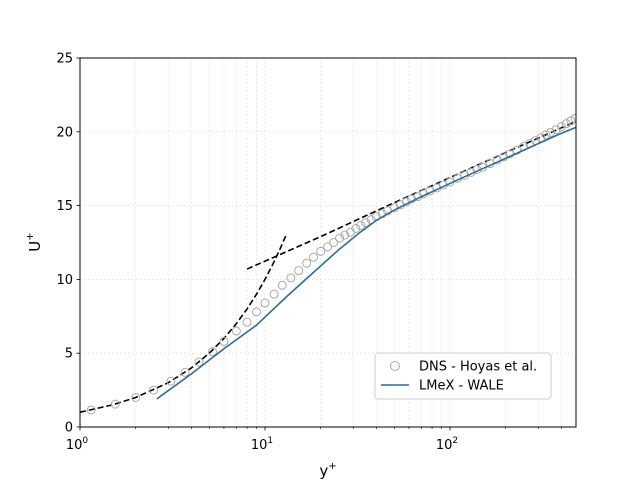 Image resolution: width=640 pixels, height=480 pixels. I want to click on y-axis-label-base: U, so click(35, 246).